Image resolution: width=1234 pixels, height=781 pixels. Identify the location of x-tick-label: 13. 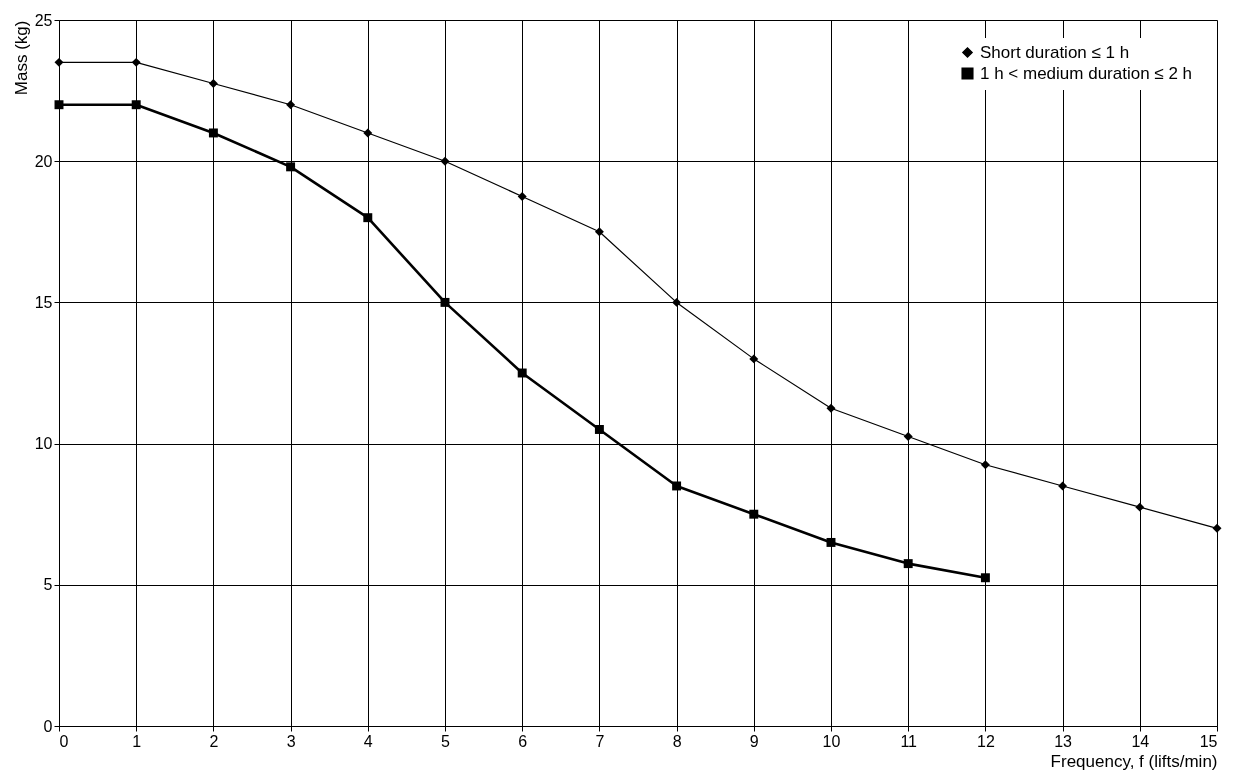
(1063, 741).